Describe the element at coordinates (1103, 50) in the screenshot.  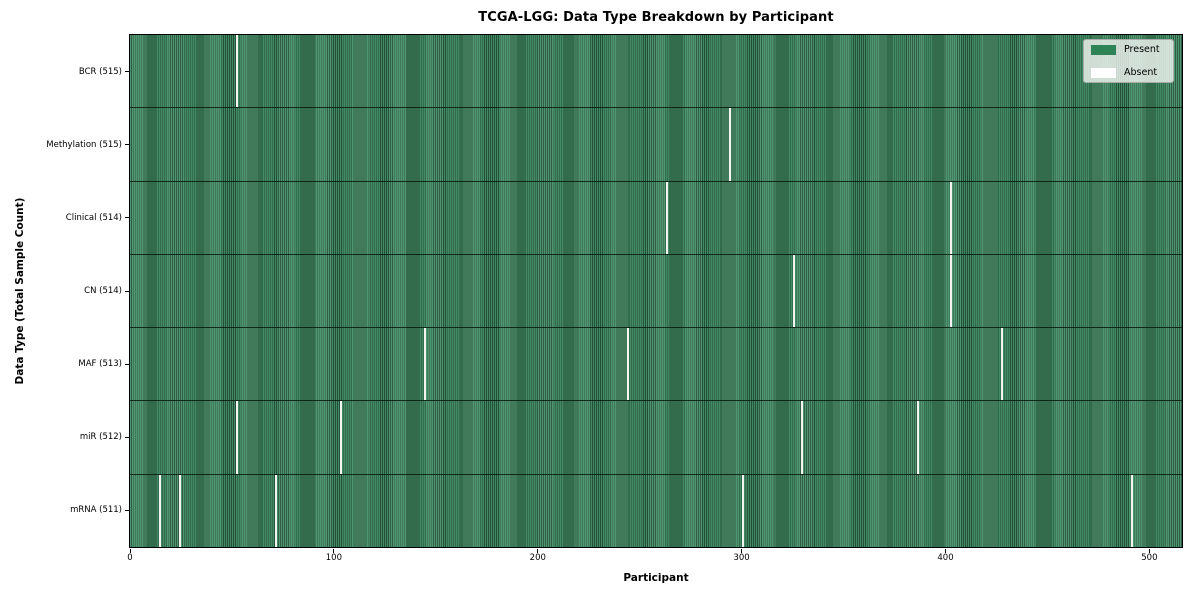
I see `legend-swatch-present` at that location.